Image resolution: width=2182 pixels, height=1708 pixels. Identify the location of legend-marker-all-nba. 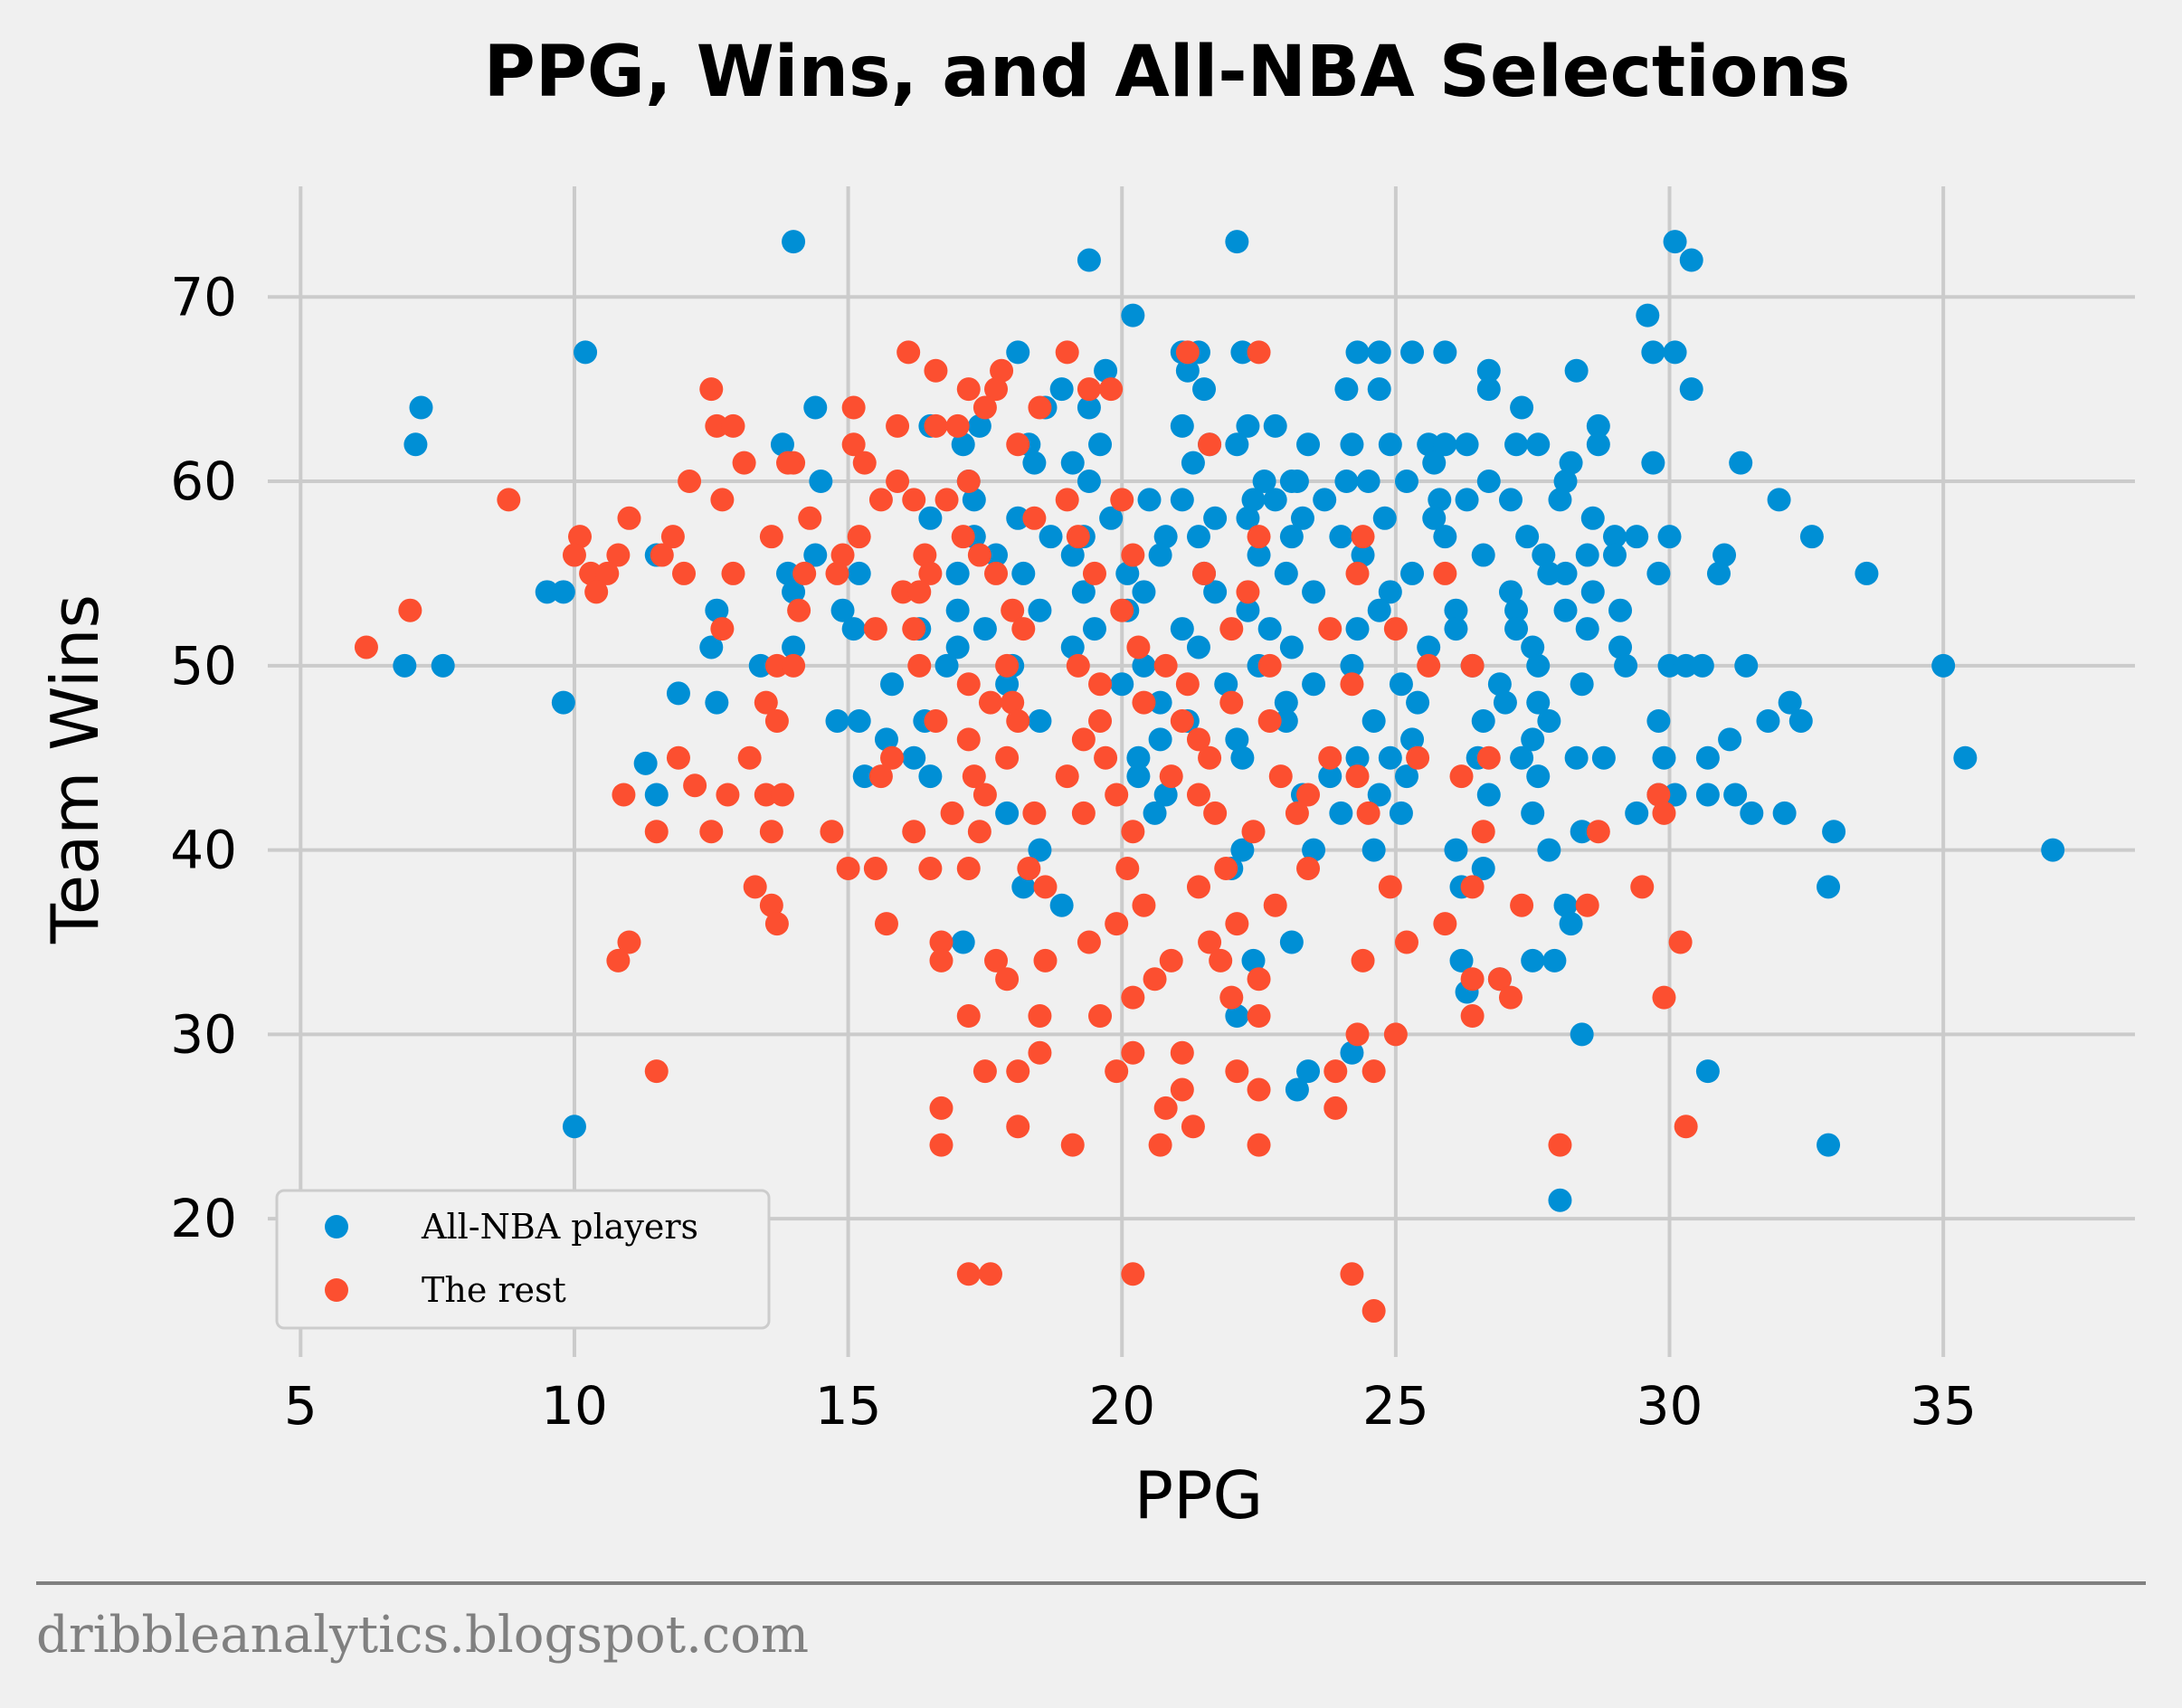
(336, 1226).